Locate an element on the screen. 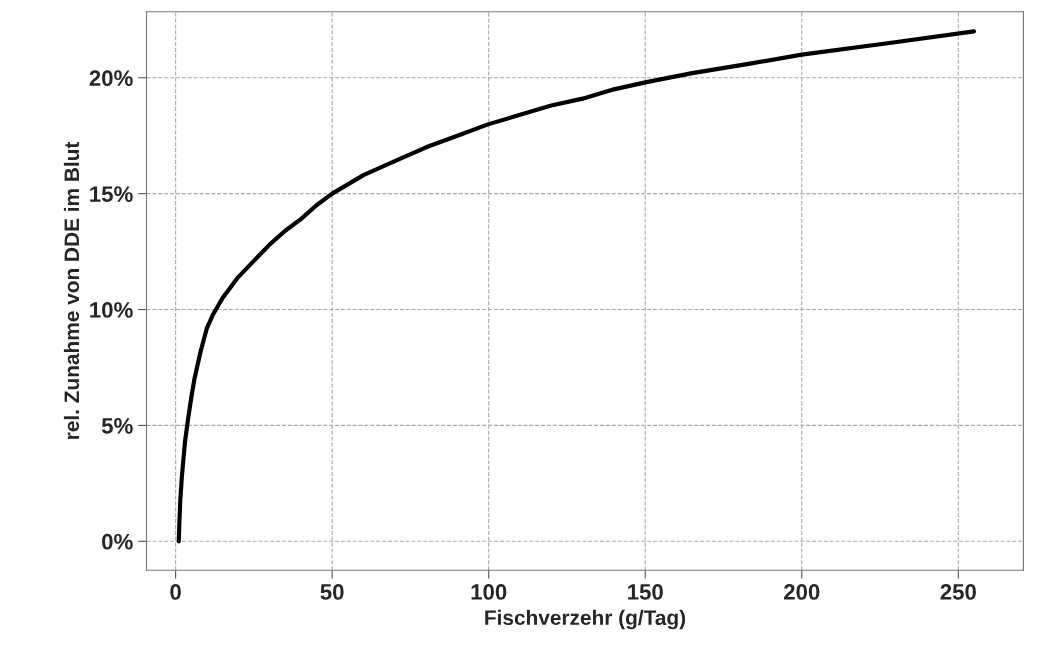  x-tick-label: 0 is located at coordinates (175, 592).